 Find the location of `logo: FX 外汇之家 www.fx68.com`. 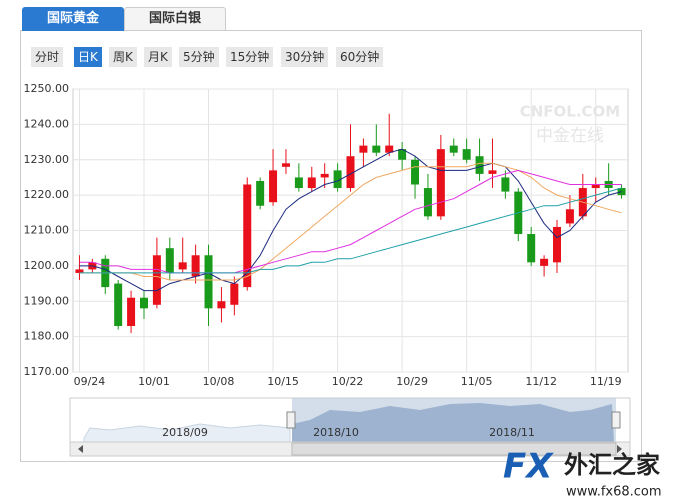

logo: FX 外汇之家 www.fx68.com is located at coordinates (582, 473).